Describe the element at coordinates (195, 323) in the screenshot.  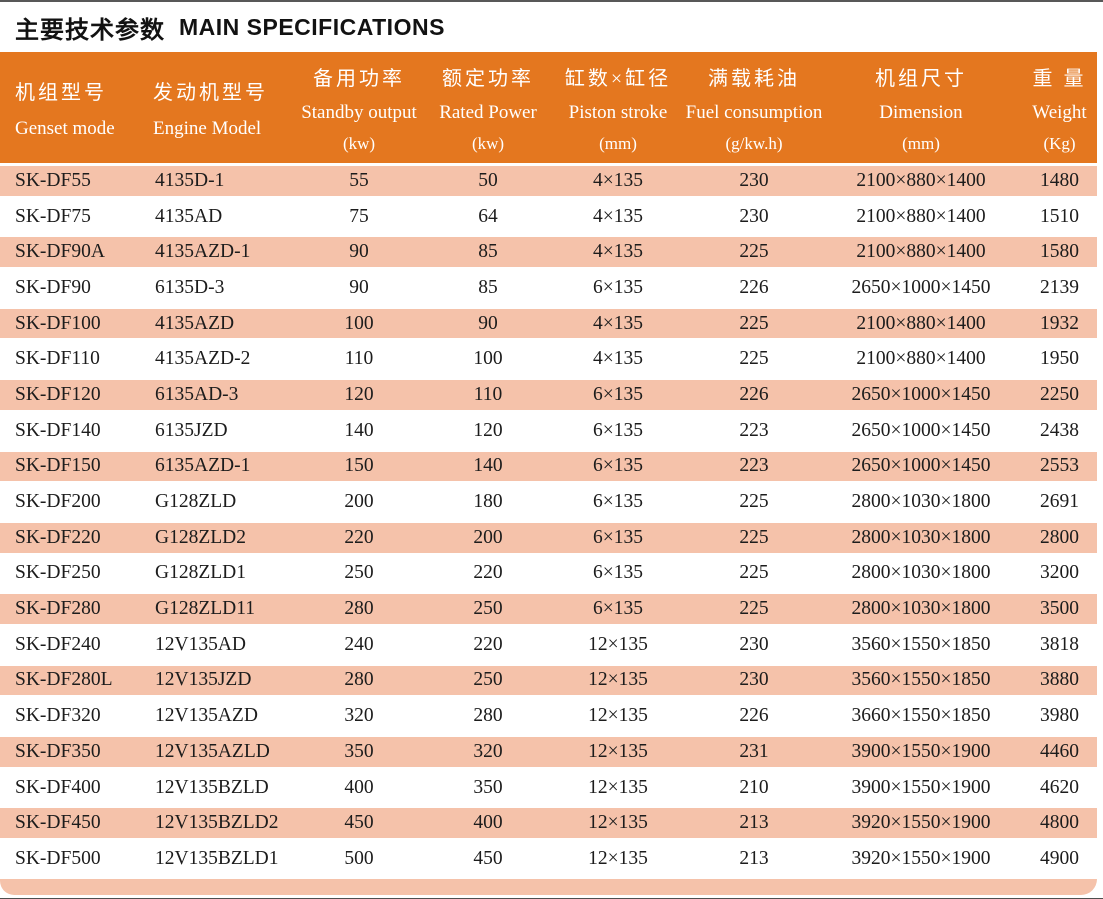
I see `cell: 4135AZD` at that location.